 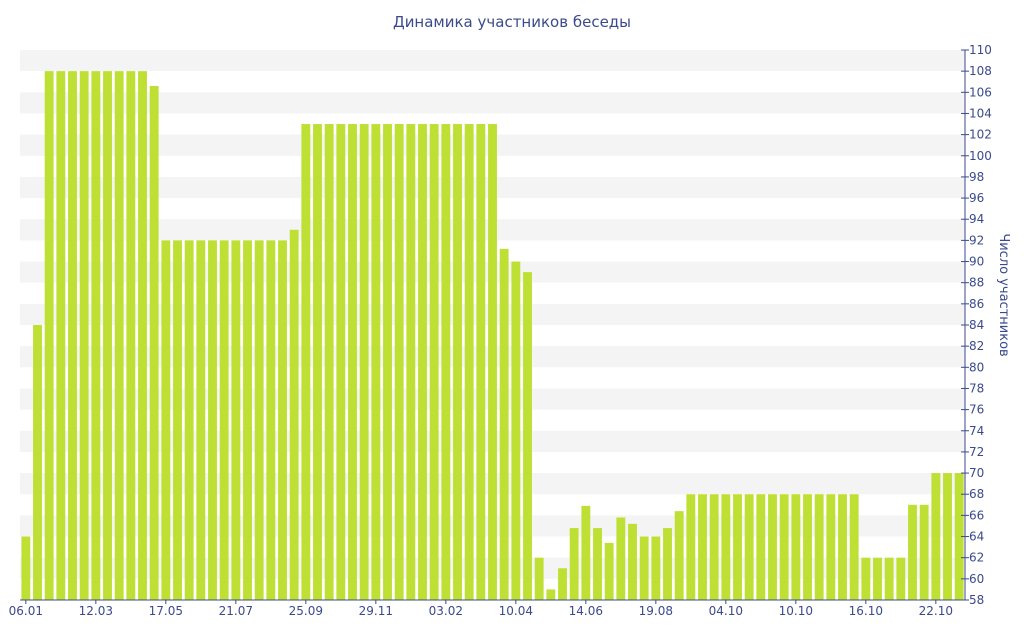 What do you see at coordinates (376, 611) in the screenshot?
I see `x-tick-label: 29.11` at bounding box center [376, 611].